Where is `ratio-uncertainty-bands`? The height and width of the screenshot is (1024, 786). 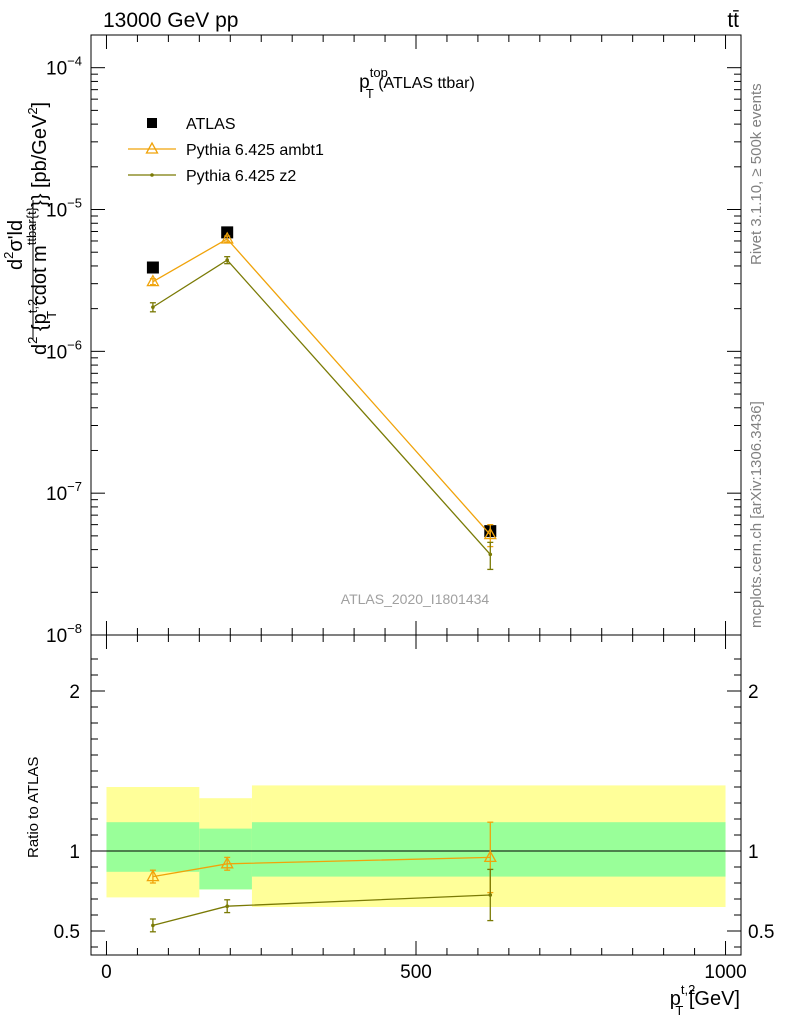
ratio-uncertainty-bands is located at coordinates (416, 846).